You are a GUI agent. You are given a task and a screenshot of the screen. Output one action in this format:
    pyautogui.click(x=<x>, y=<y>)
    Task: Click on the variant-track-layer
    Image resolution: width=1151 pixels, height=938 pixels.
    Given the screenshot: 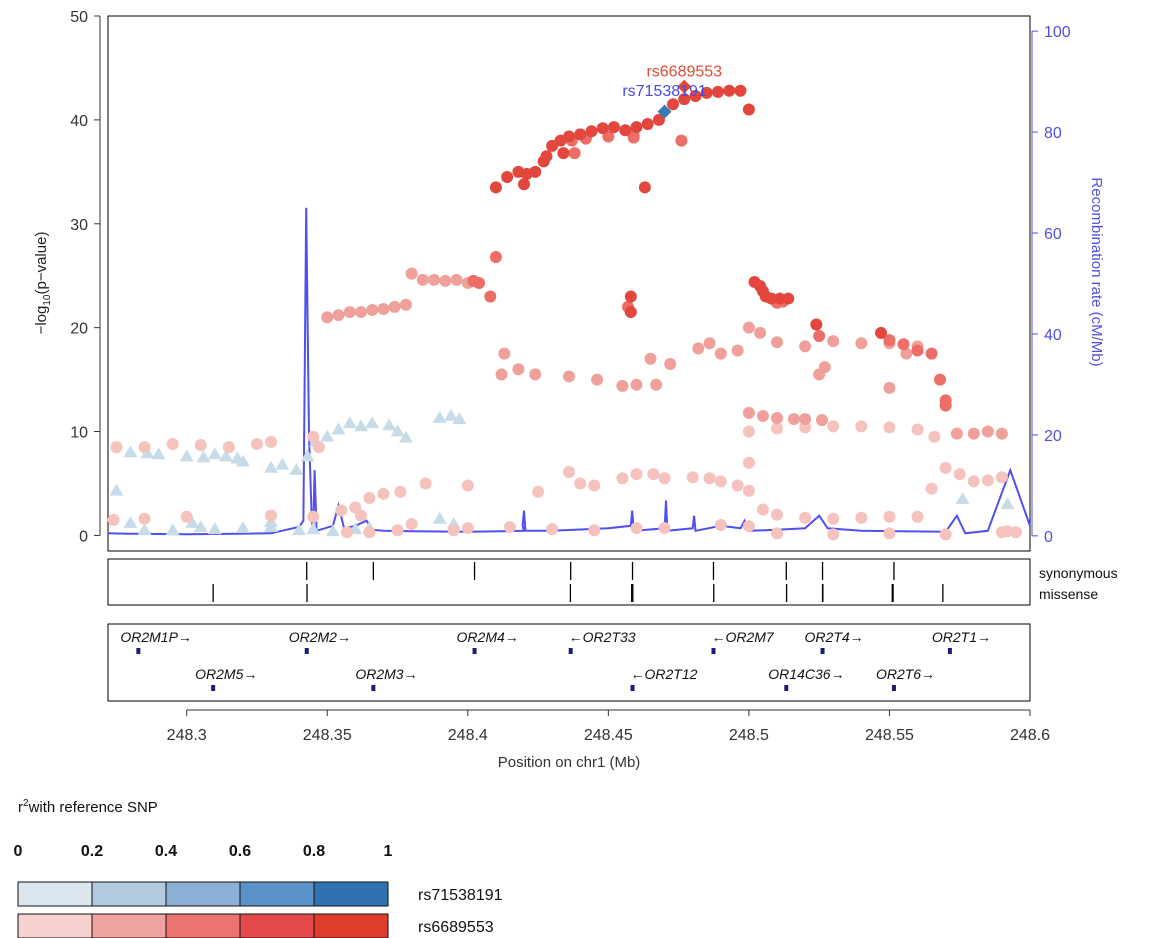 What is the action you would take?
    pyautogui.click(x=578, y=582)
    